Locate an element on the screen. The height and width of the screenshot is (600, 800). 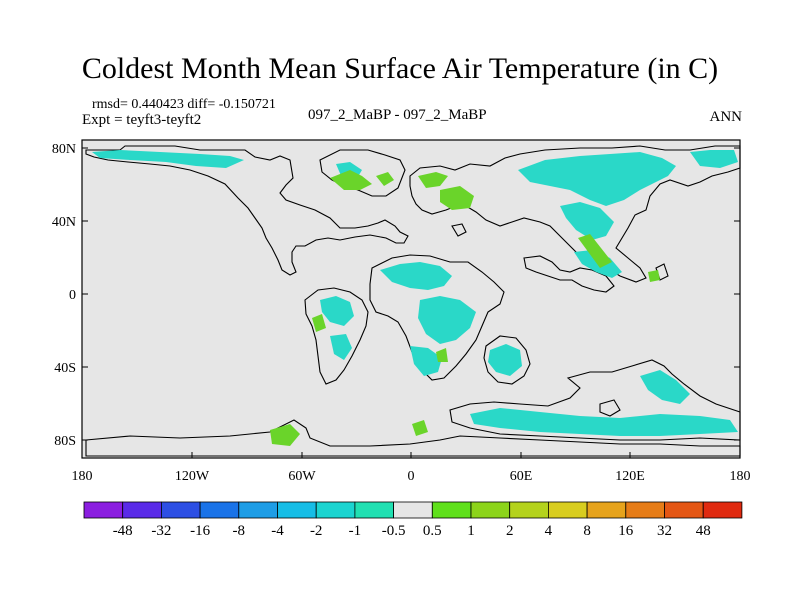
colorbar-label: 1 is located at coordinates (471, 531).